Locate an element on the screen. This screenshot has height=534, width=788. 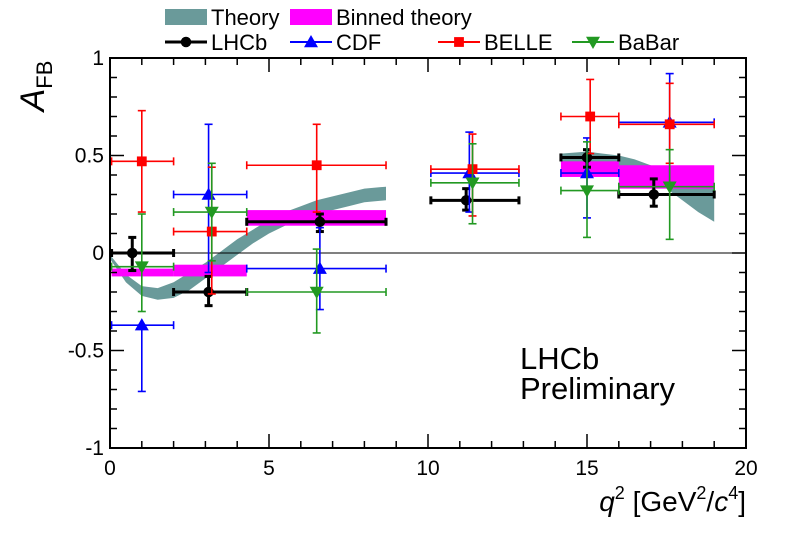
legend-label-babar: BaBar is located at coordinates (648, 42).